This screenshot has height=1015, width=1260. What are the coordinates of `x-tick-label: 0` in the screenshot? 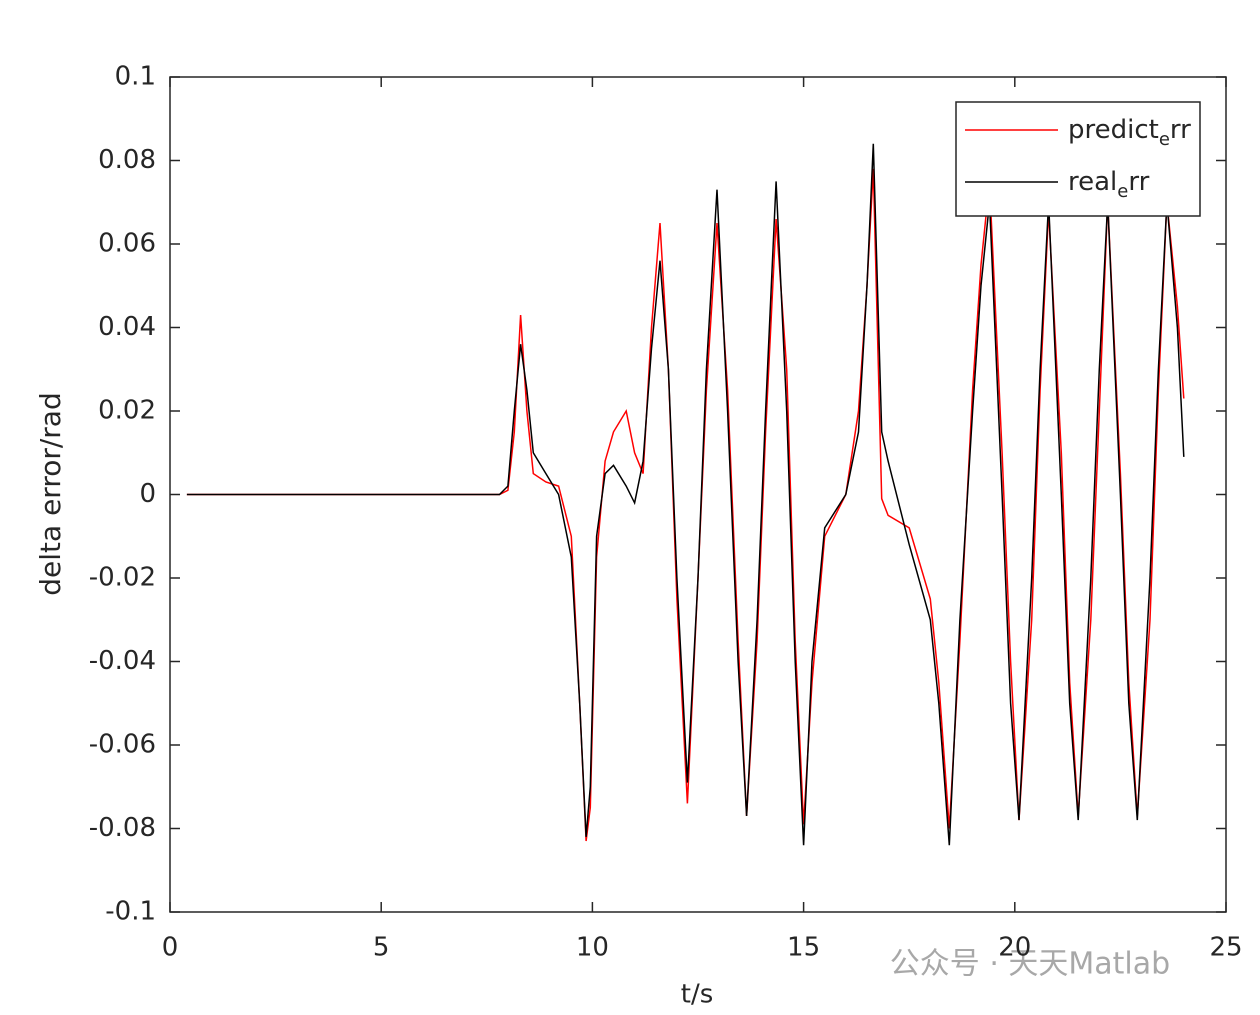 It's located at (170, 948).